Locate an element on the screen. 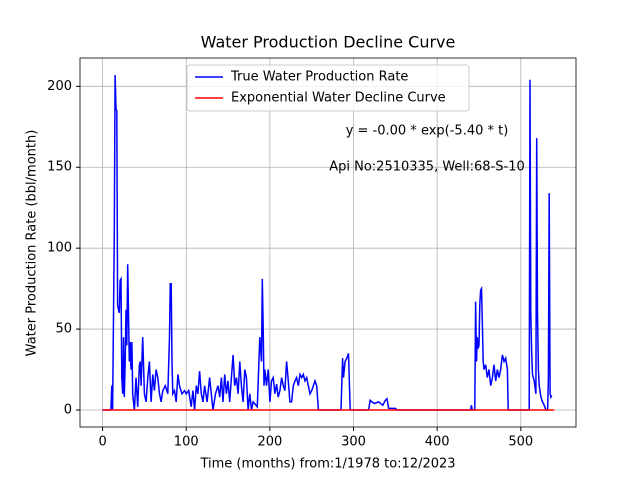 The height and width of the screenshot is (480, 640). x-tick-label: 0 is located at coordinates (102, 442).